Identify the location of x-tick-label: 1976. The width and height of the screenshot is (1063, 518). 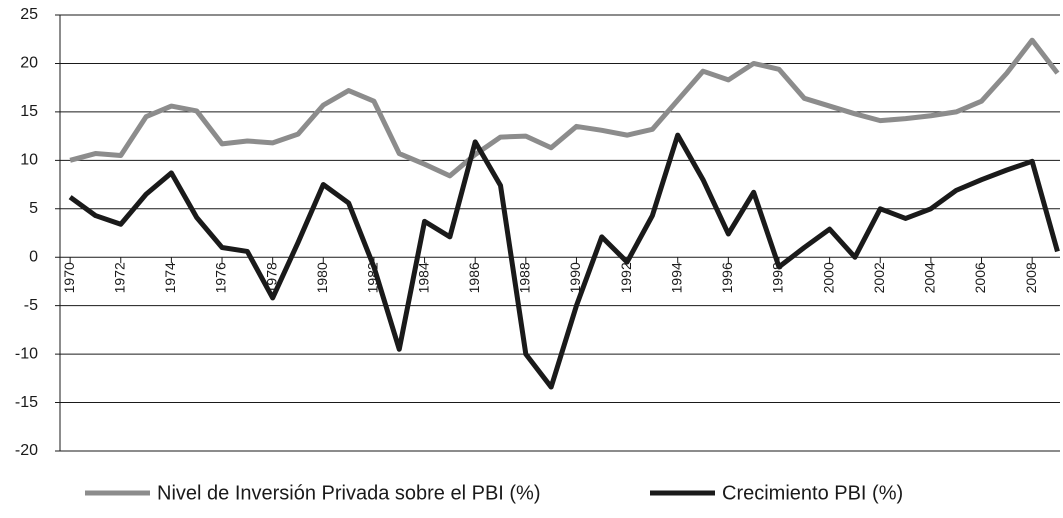
(221, 277).